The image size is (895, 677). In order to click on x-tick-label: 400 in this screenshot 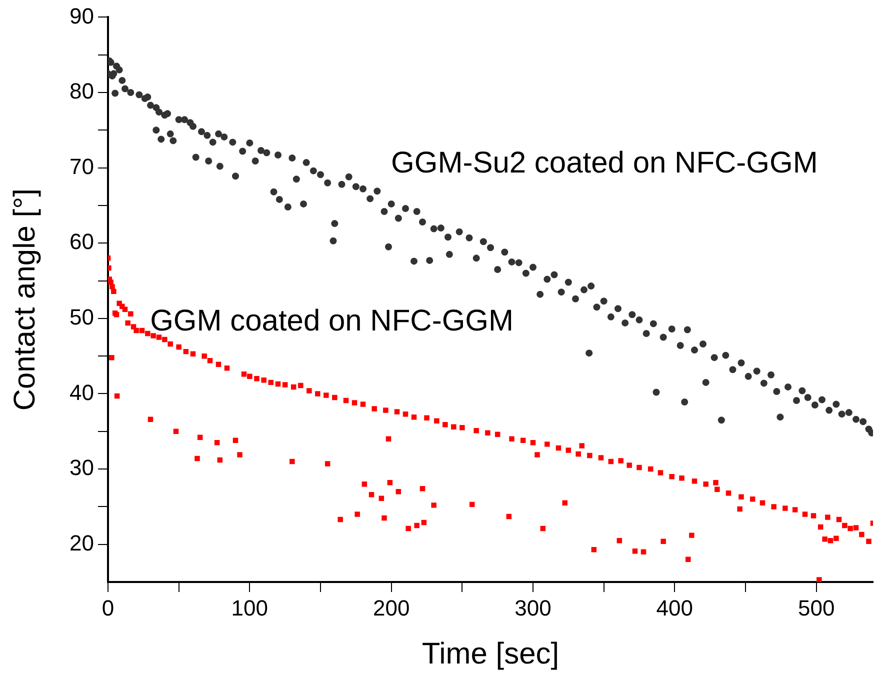, I will do `click(675, 607)`.